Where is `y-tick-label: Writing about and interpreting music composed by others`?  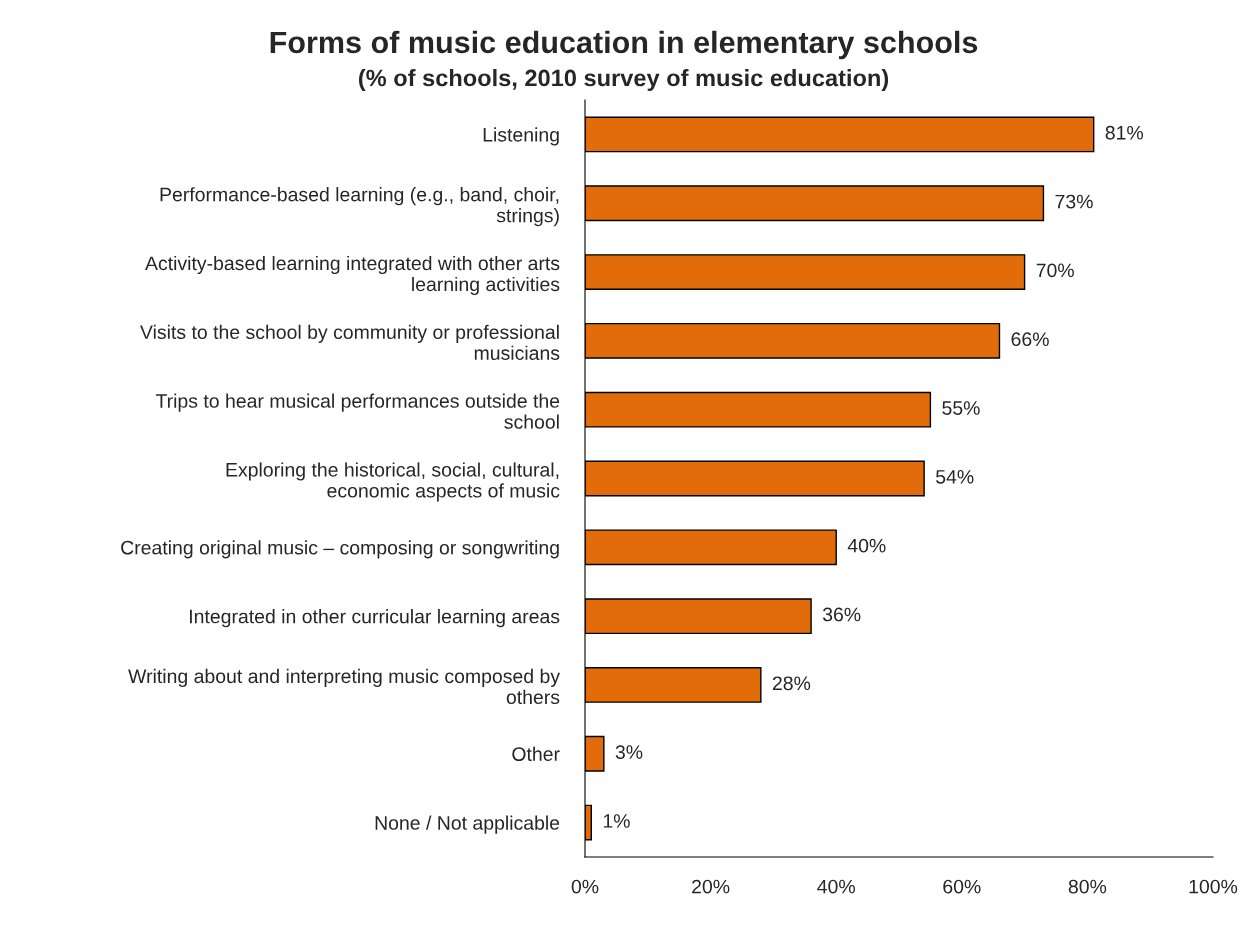 y-tick-label: Writing about and interpreting music composed by others is located at coordinates (344, 686).